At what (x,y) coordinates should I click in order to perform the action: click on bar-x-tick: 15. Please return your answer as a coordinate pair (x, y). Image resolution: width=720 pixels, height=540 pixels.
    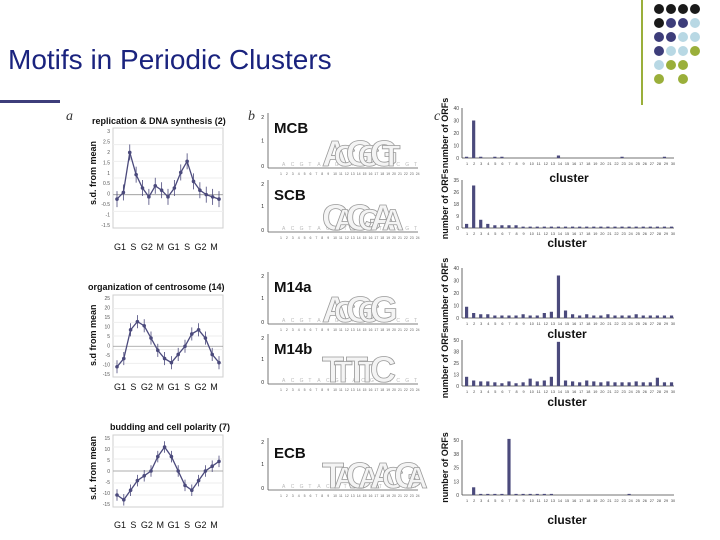
    Looking at the image, I should click on (567, 501).